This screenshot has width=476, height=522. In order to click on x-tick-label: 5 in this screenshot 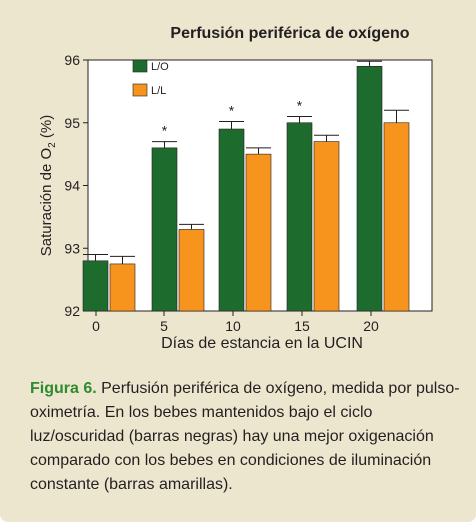, I will do `click(164, 326)`.